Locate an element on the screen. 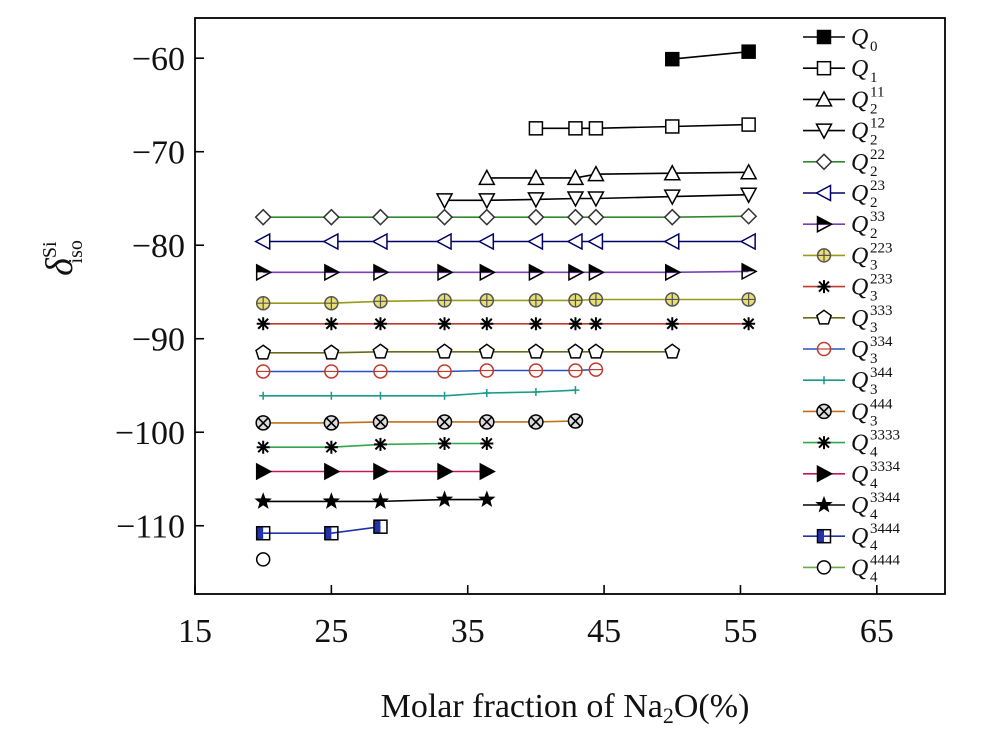 The width and height of the screenshot is (1000, 745). x-axis-title: Molar fraction of Na2O(%) is located at coordinates (565, 708).